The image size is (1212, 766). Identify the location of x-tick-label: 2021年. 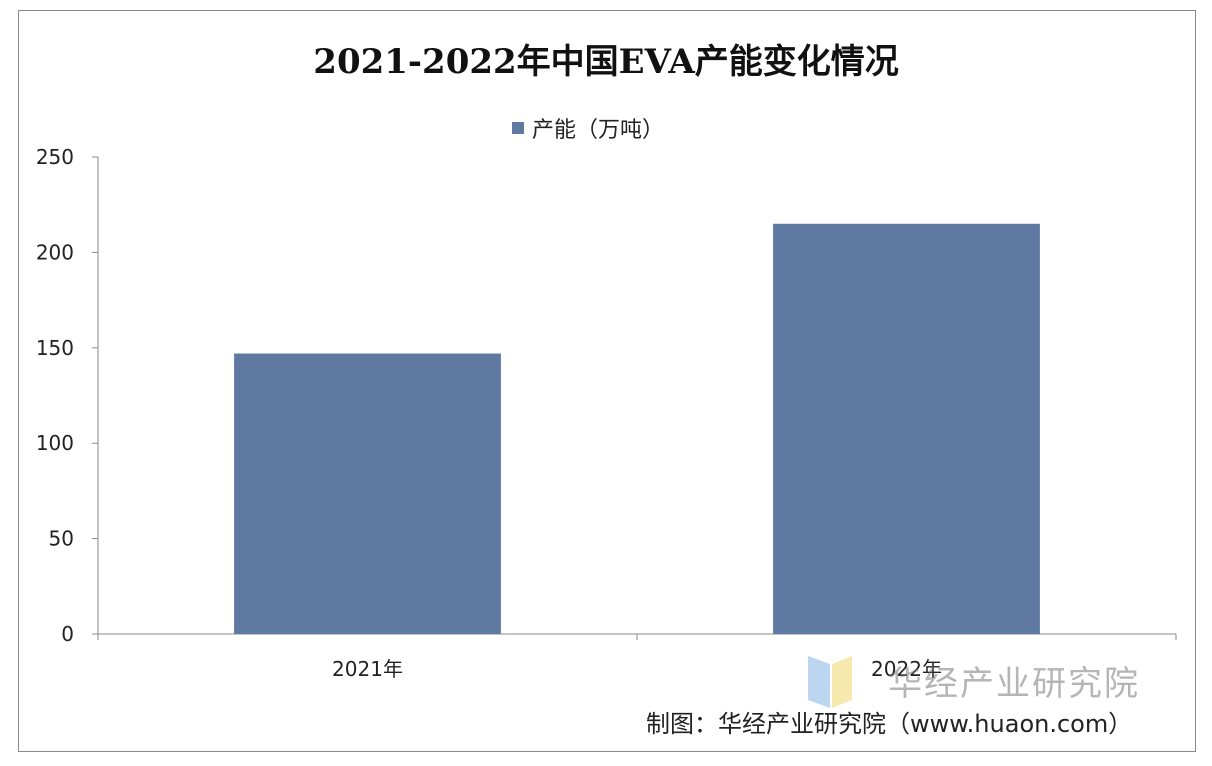
(367, 669).